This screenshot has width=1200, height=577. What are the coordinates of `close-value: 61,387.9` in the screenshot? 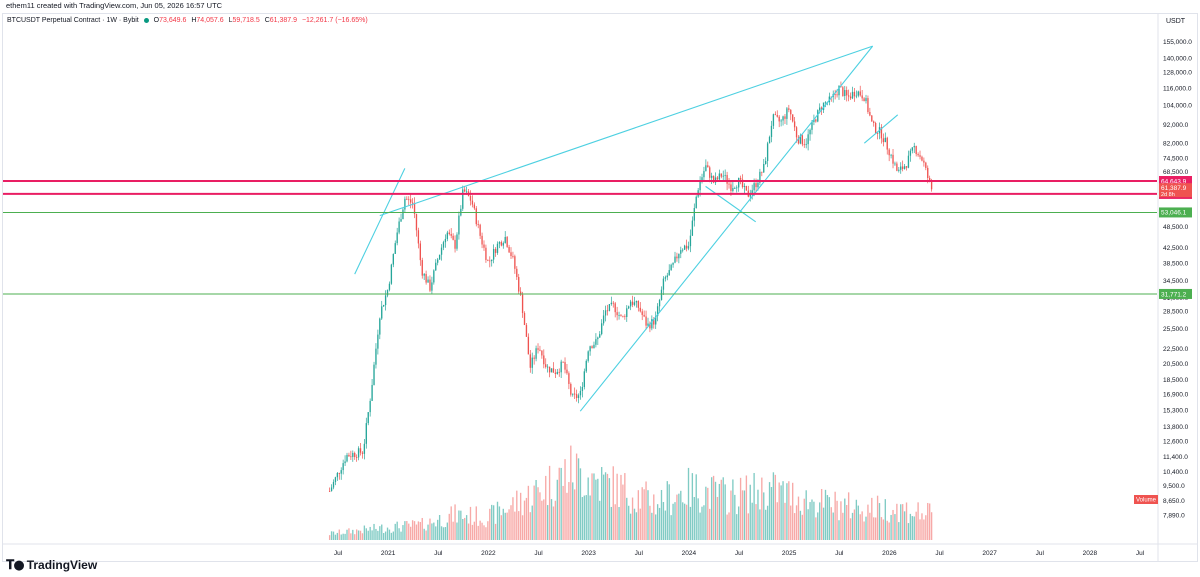 It's located at (283, 20).